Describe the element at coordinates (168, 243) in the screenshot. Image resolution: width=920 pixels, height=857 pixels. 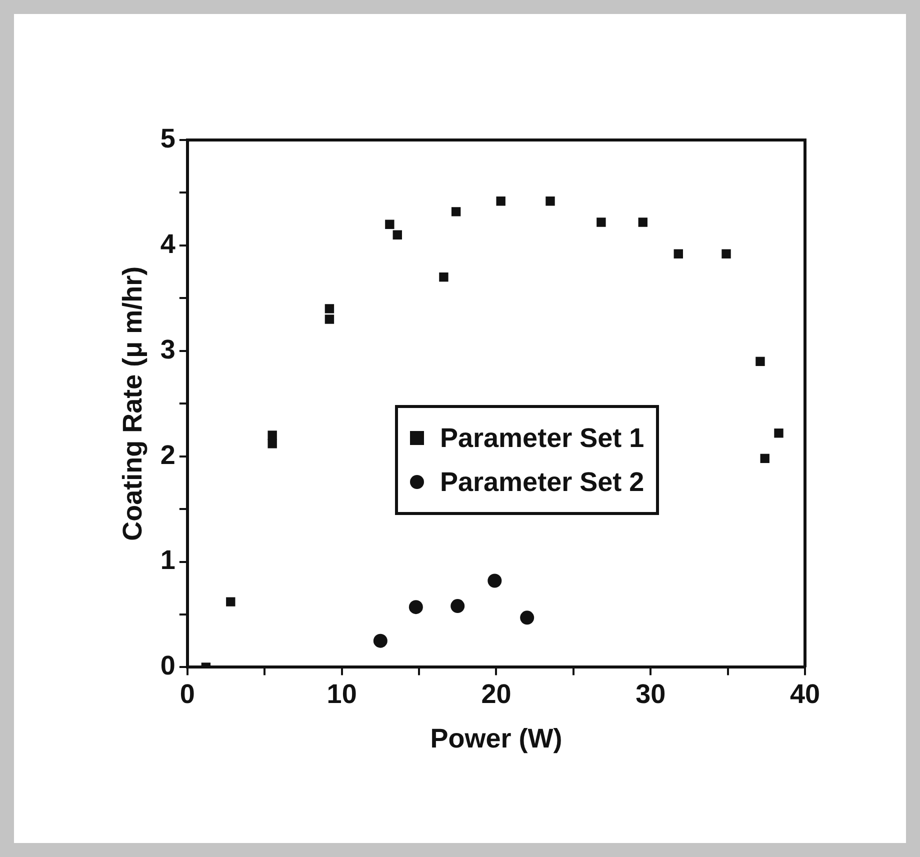
I see `y-tick-label: 4` at that location.